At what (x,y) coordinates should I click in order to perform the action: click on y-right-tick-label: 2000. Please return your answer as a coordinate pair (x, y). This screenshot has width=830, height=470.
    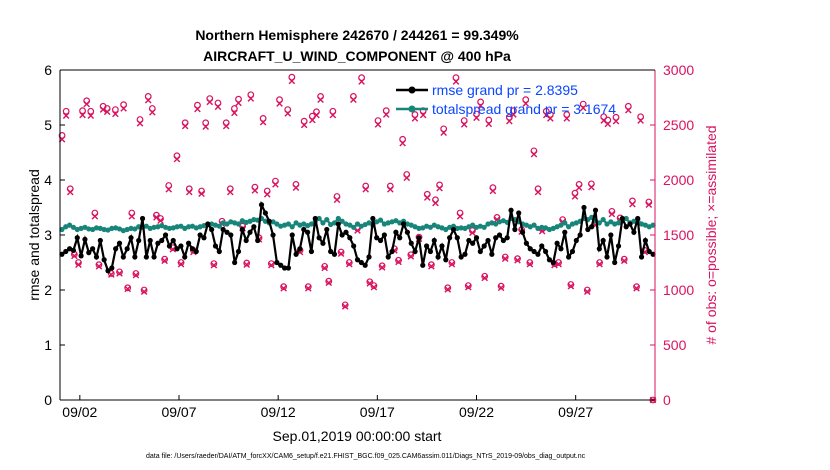
    Looking at the image, I should click on (678, 180).